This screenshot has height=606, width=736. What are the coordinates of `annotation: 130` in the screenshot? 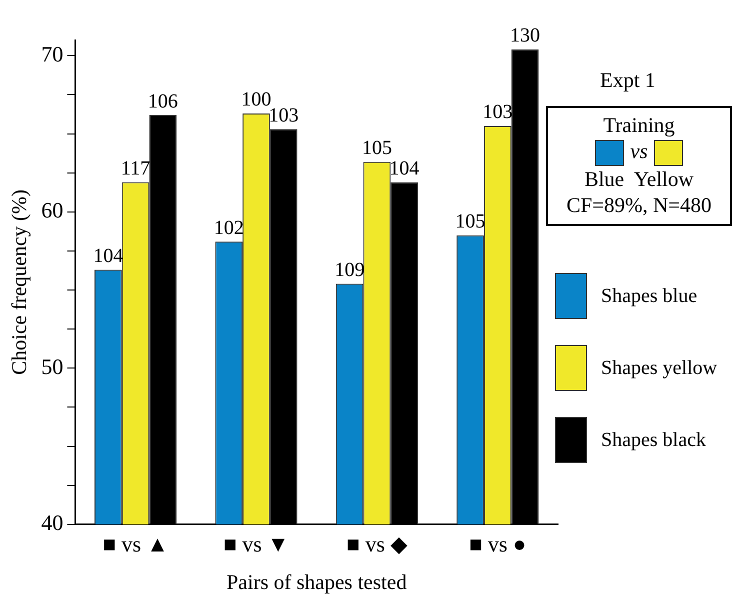 It's located at (525, 35).